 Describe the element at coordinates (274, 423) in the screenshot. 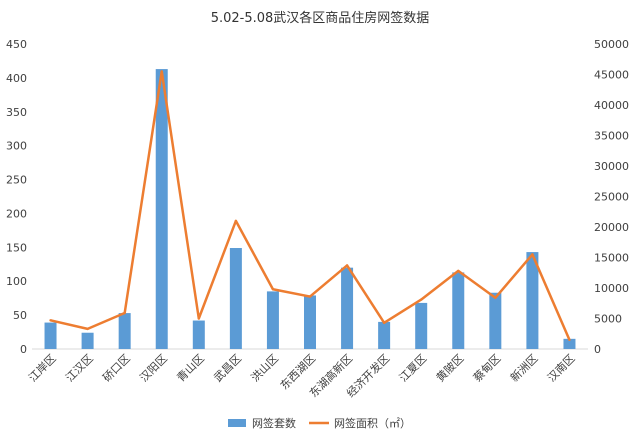

I see `legend-bar-label: 网签套数` at that location.